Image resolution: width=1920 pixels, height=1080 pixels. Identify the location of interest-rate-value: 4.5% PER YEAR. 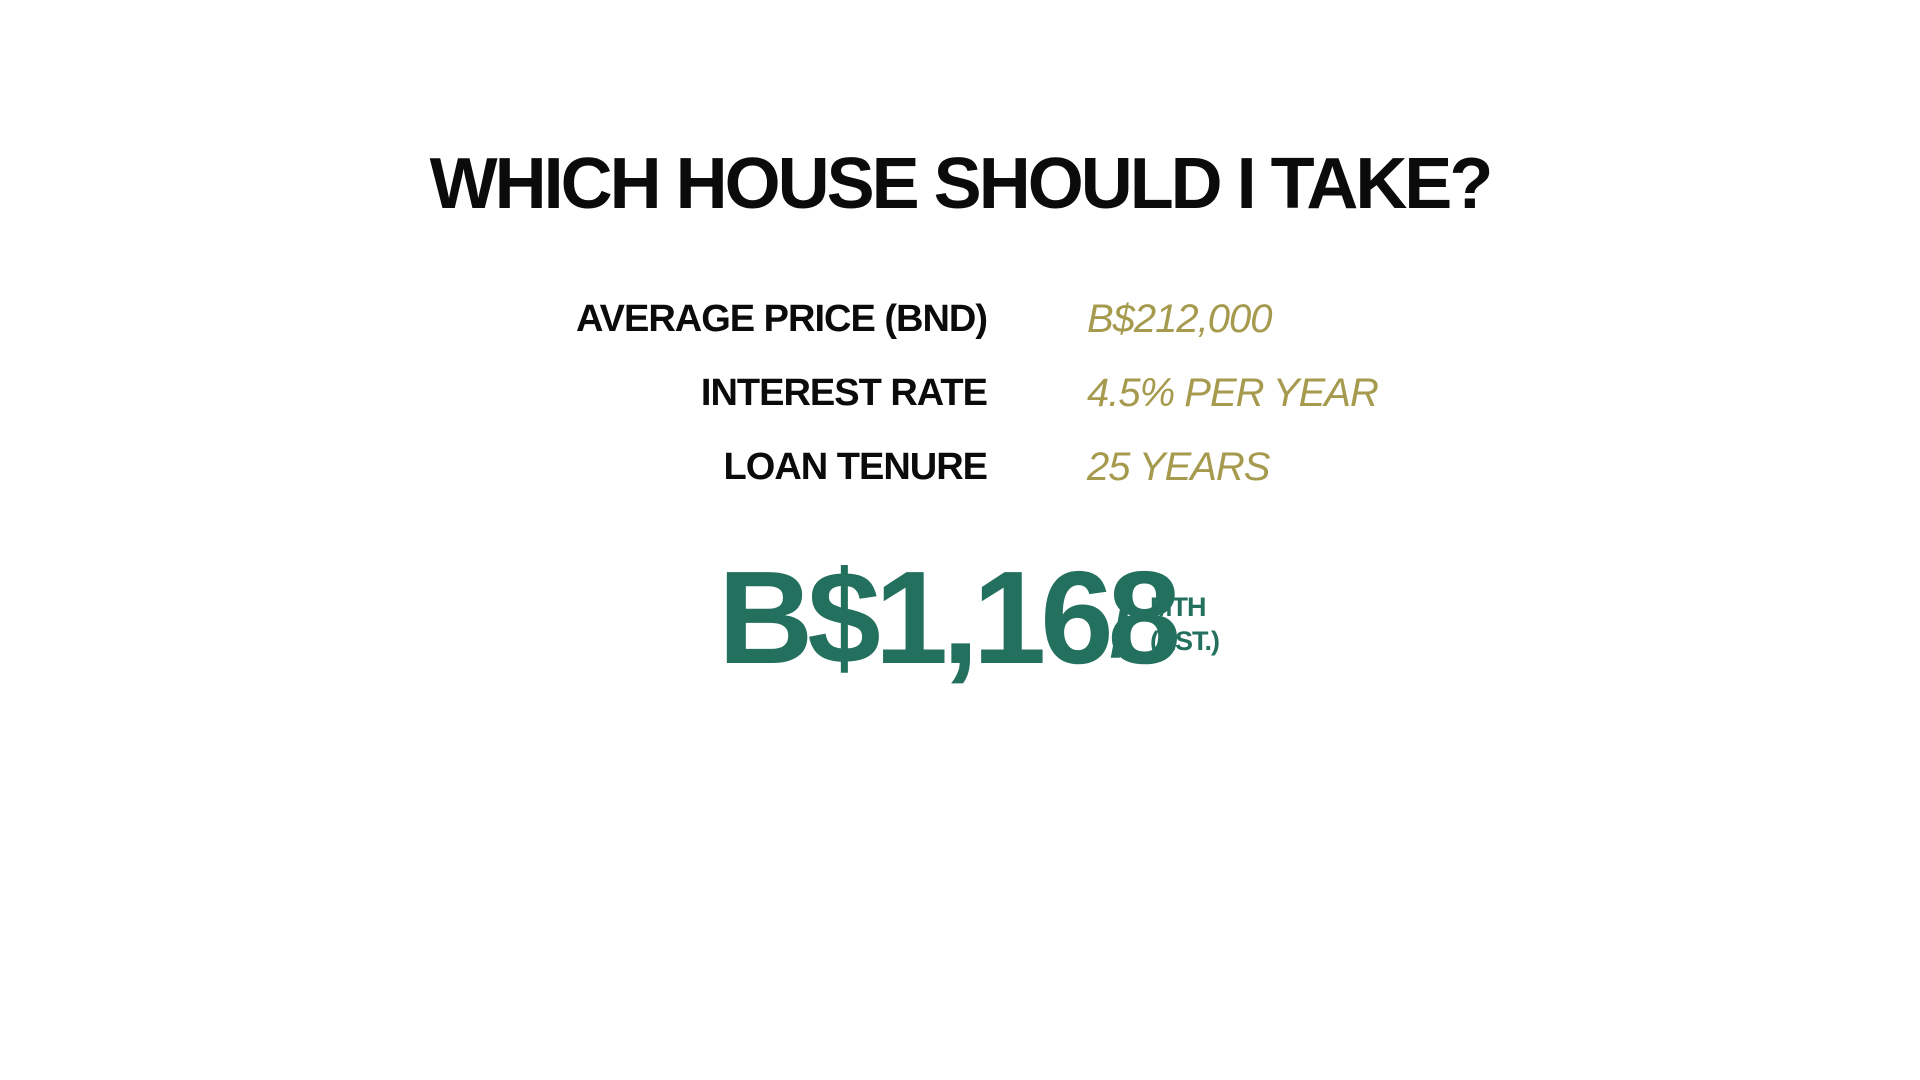
(1233, 393).